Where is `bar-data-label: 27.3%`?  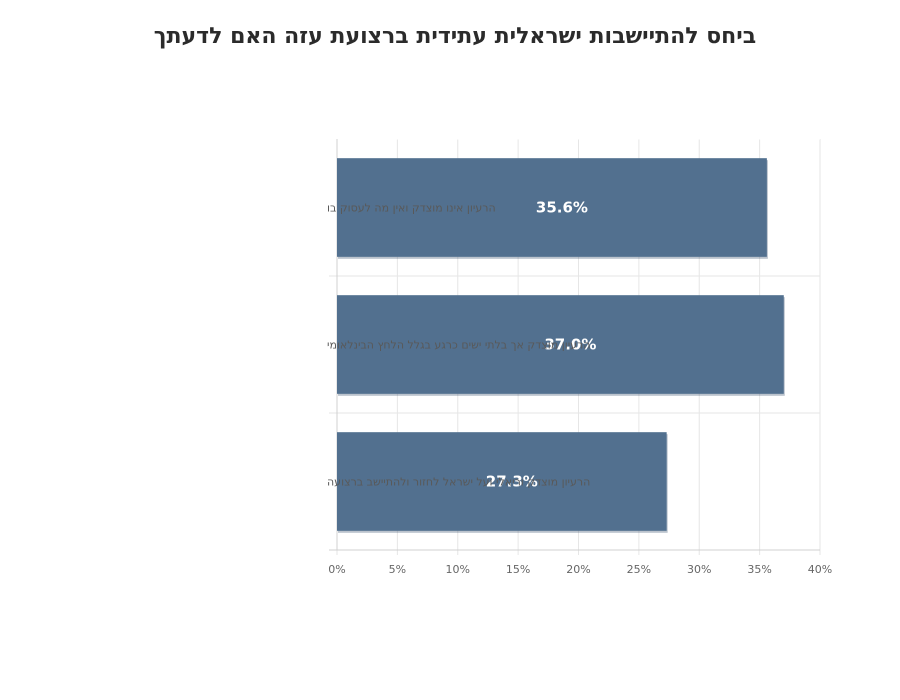 bar-data-label: 27.3% is located at coordinates (512, 482).